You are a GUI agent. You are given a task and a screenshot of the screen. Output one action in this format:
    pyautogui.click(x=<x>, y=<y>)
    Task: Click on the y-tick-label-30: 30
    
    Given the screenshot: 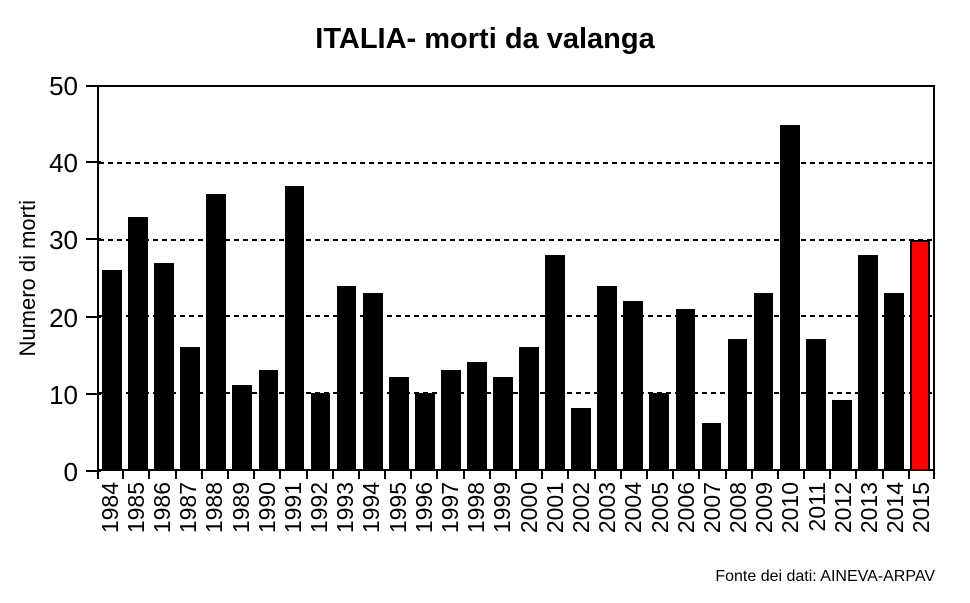 What is the action you would take?
    pyautogui.click(x=63, y=240)
    